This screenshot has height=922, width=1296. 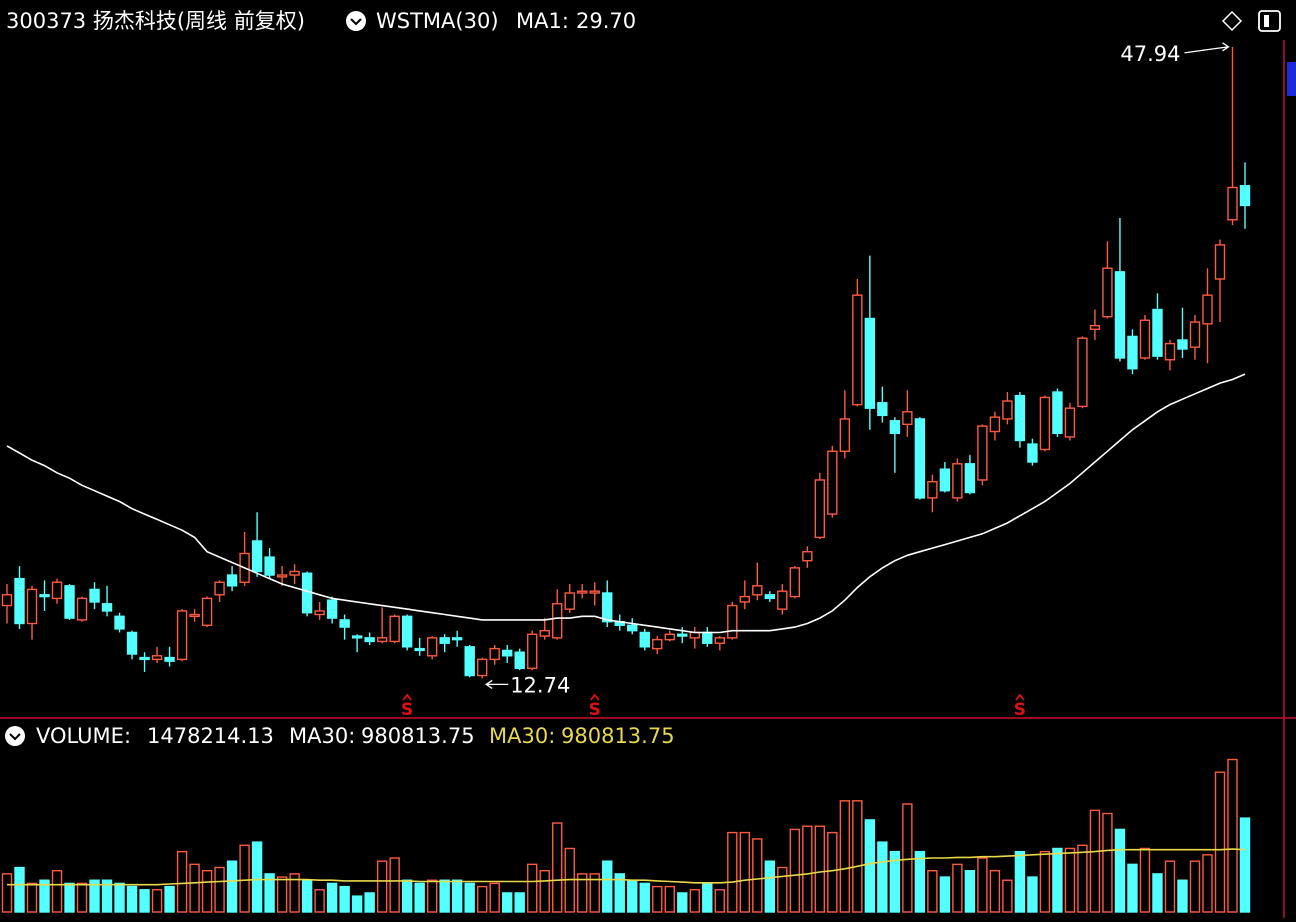 I want to click on signal-label: S, so click(x=407, y=710).